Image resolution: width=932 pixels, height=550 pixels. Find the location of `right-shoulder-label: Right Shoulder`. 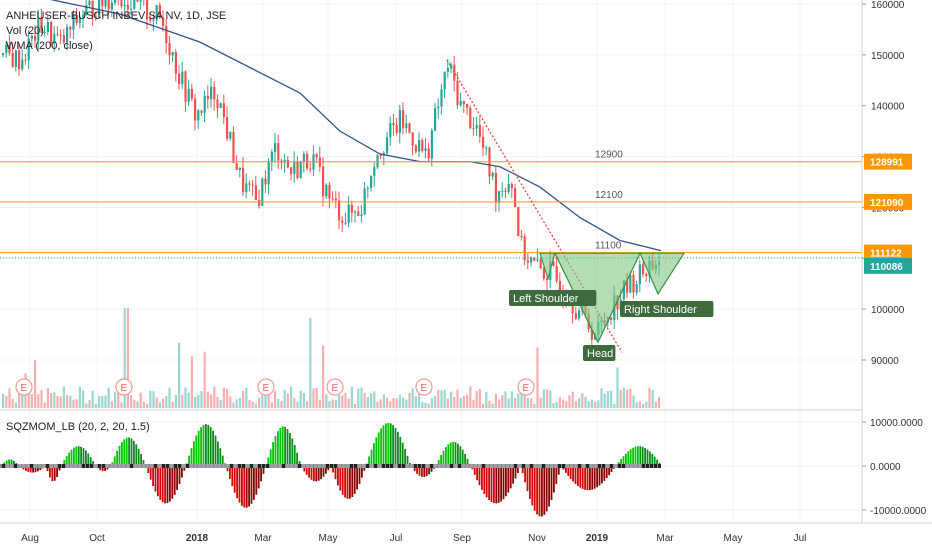

right-shoulder-label: Right Shoulder is located at coordinates (667, 309).